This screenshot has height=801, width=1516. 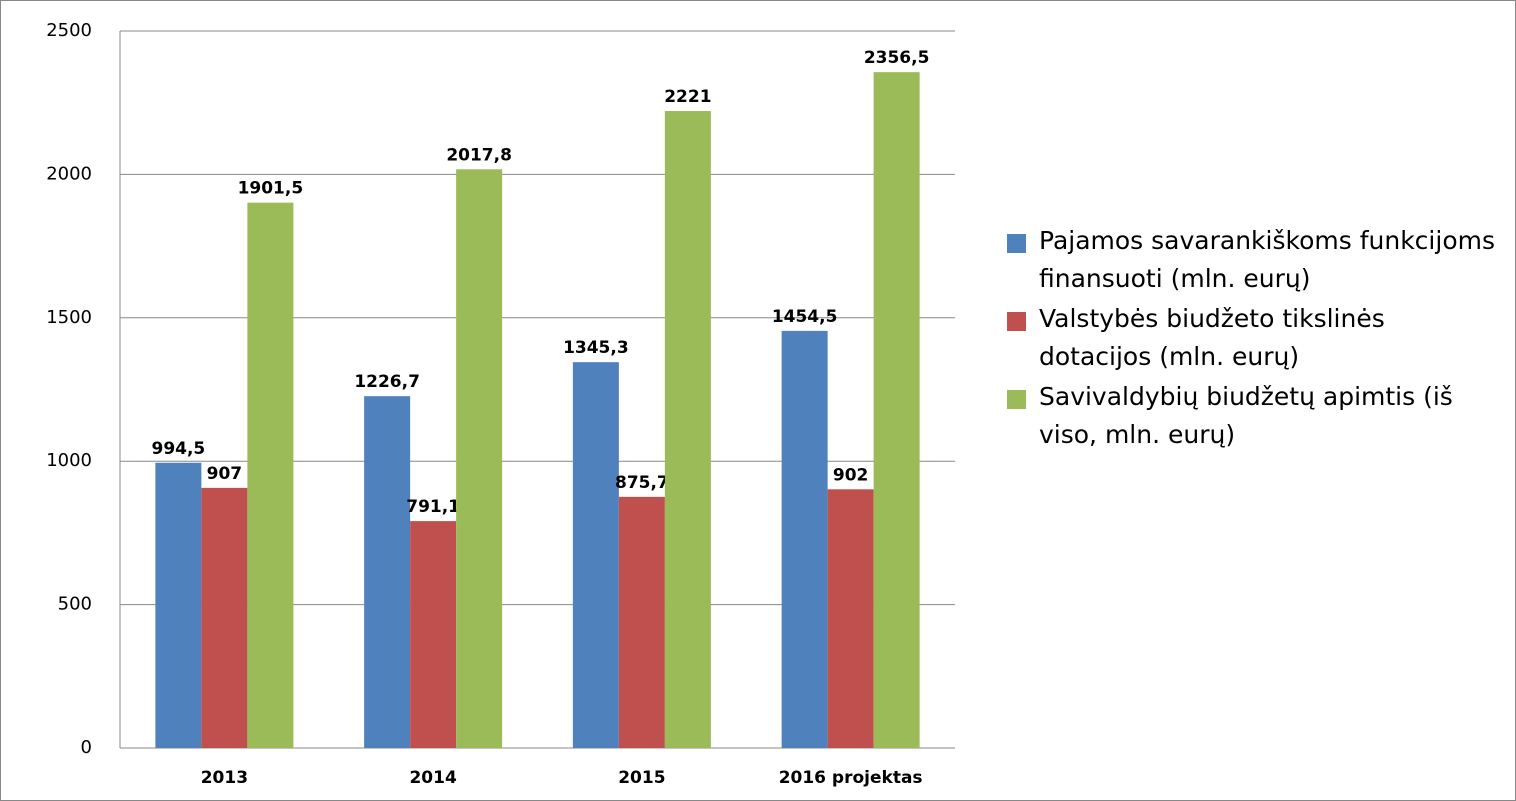 What do you see at coordinates (69, 173) in the screenshot?
I see `y-tick-label: 2000` at bounding box center [69, 173].